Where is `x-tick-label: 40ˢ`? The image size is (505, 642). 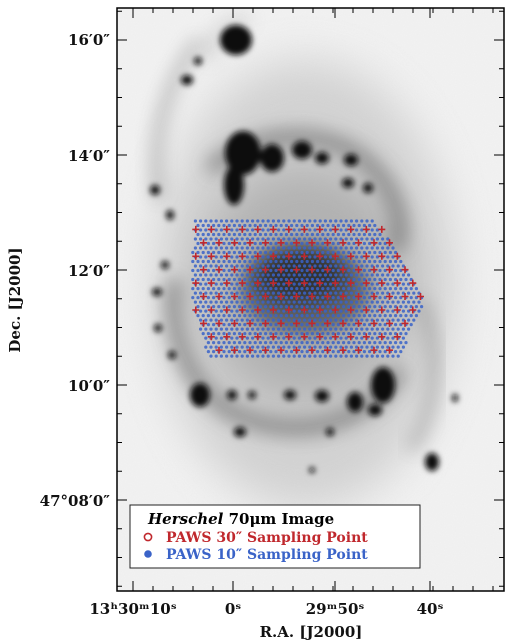 x-tick-label: 40ˢ is located at coordinates (430, 609).